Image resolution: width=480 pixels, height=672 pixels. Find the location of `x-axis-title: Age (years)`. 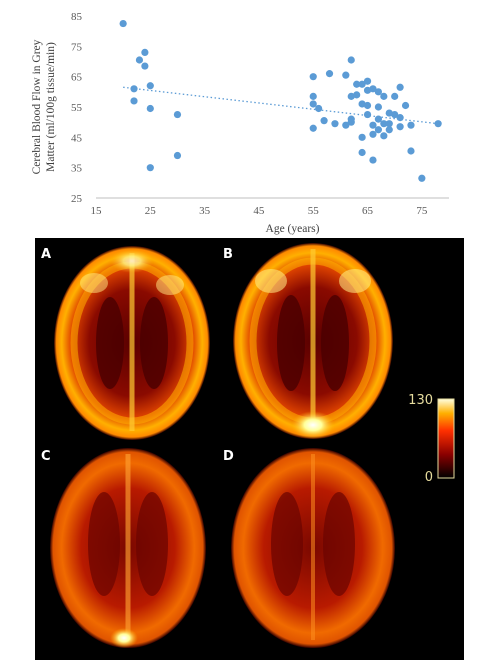

x-axis-title: Age (years) is located at coordinates (293, 229).